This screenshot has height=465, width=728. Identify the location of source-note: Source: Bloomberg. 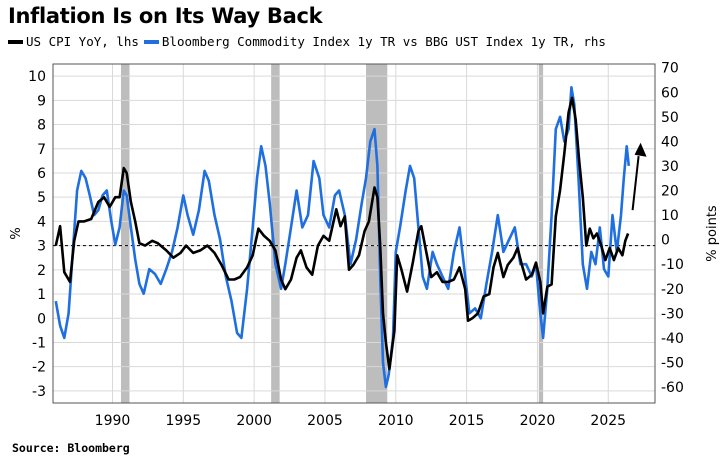
(71, 448).